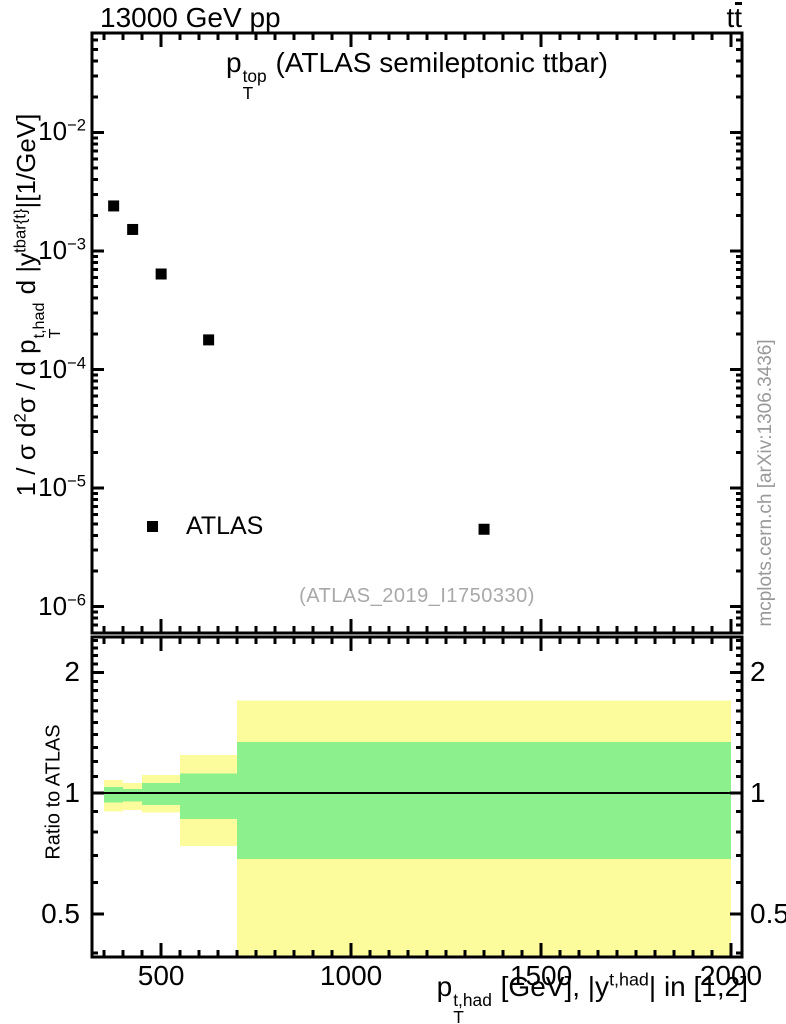 This screenshot has width=786, height=1024. I want to click on ratio-tick-label-right: 2, so click(758, 672).